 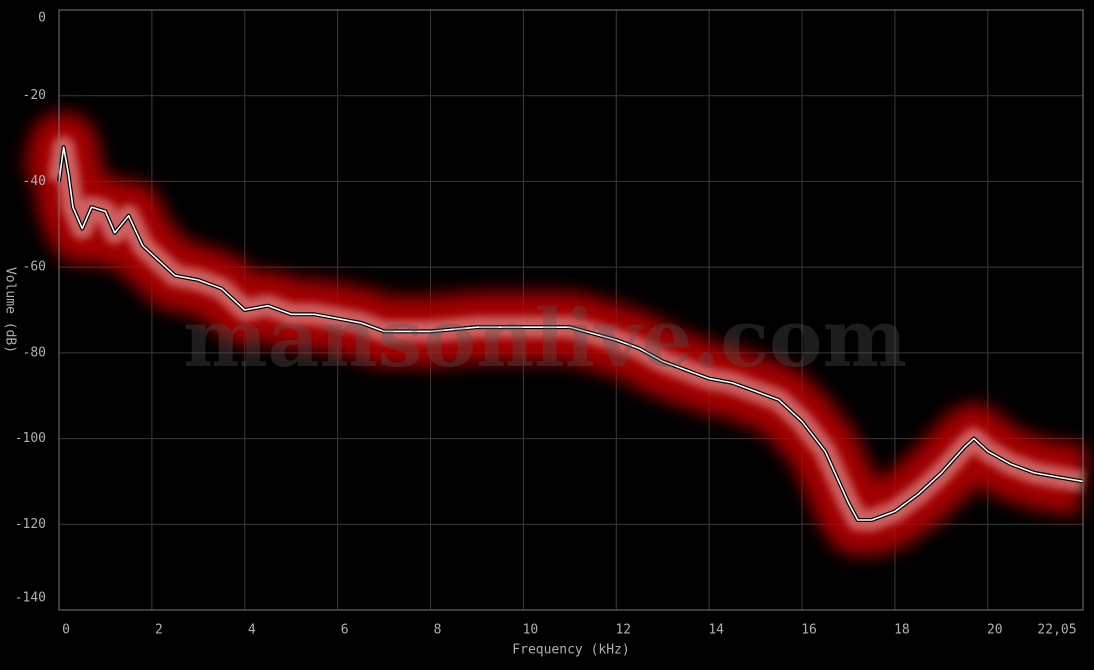 What do you see at coordinates (1056, 630) in the screenshot?
I see `x-tick-label: 22,05` at bounding box center [1056, 630].